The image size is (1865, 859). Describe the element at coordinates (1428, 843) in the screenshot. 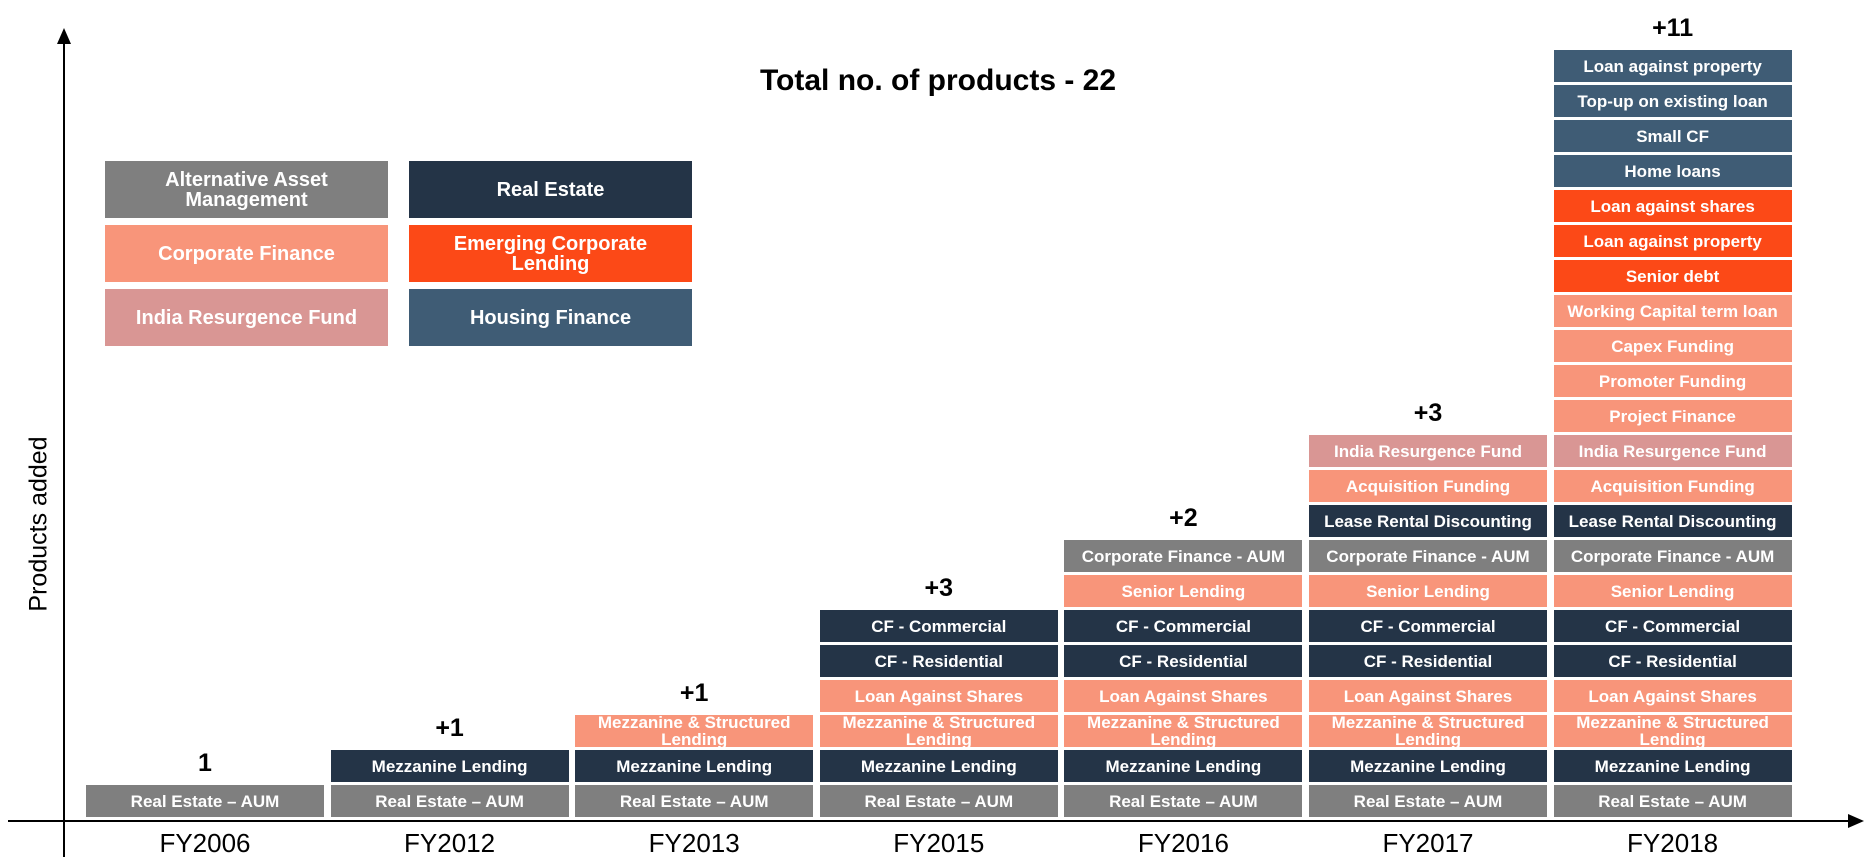

I see `year-label: FY2017` at that location.